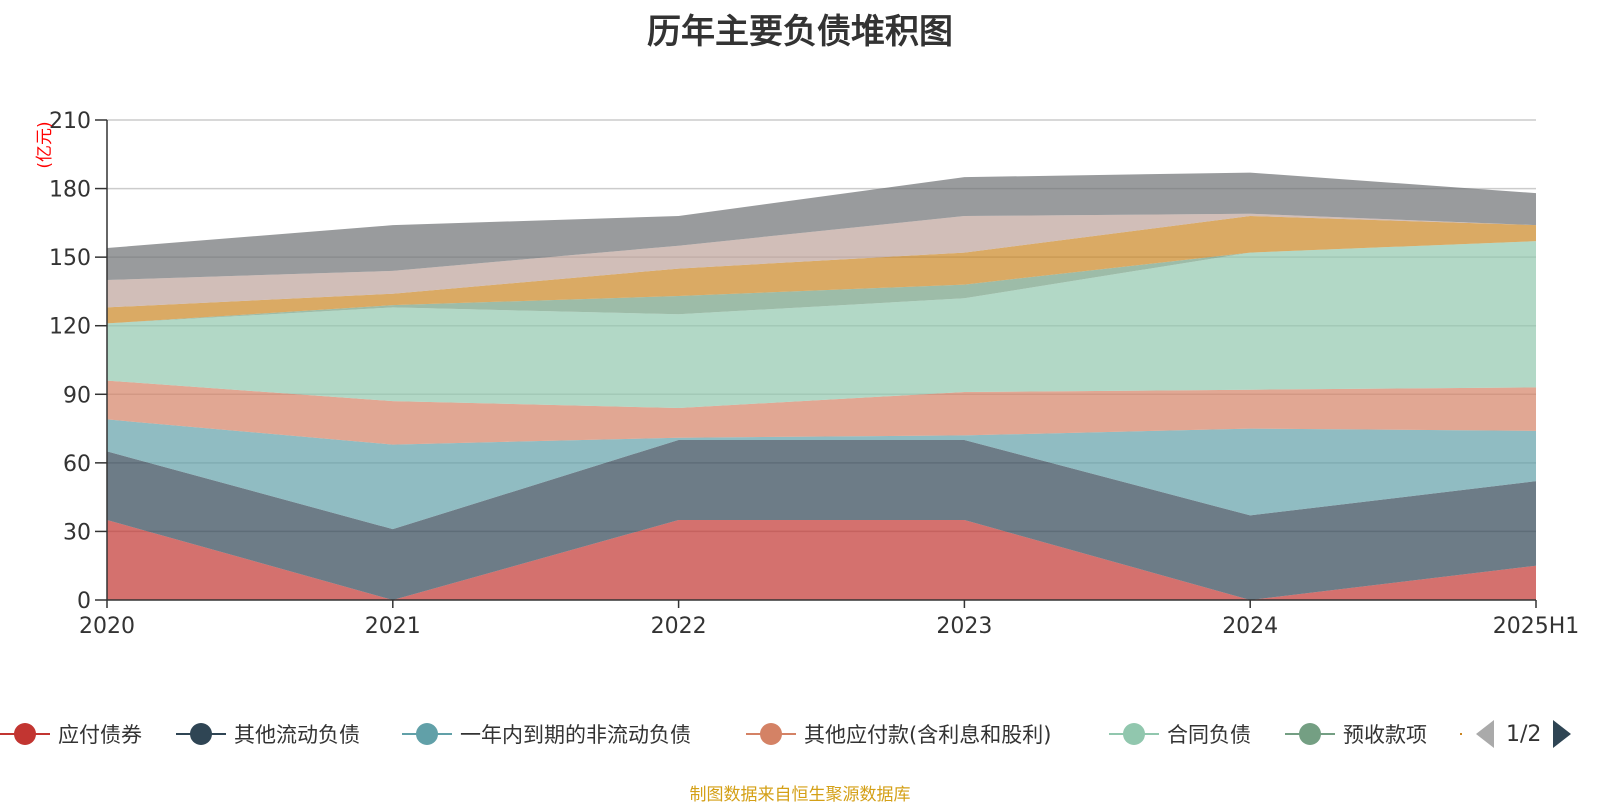 The image size is (1600, 805). What do you see at coordinates (575, 735) in the screenshot?
I see `legend-label: 一年内到期的非流动负债` at bounding box center [575, 735].